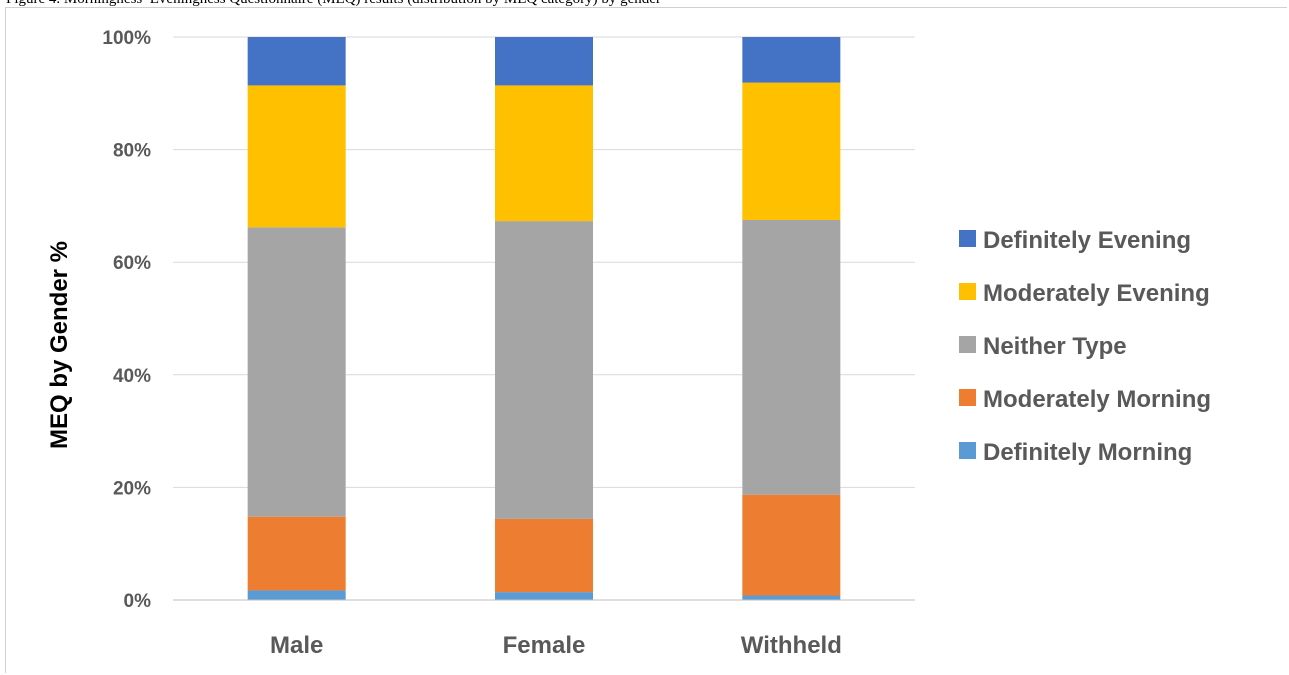  What do you see at coordinates (791, 60) in the screenshot?
I see `bar-segment-definitely-evening-withheld` at bounding box center [791, 60].